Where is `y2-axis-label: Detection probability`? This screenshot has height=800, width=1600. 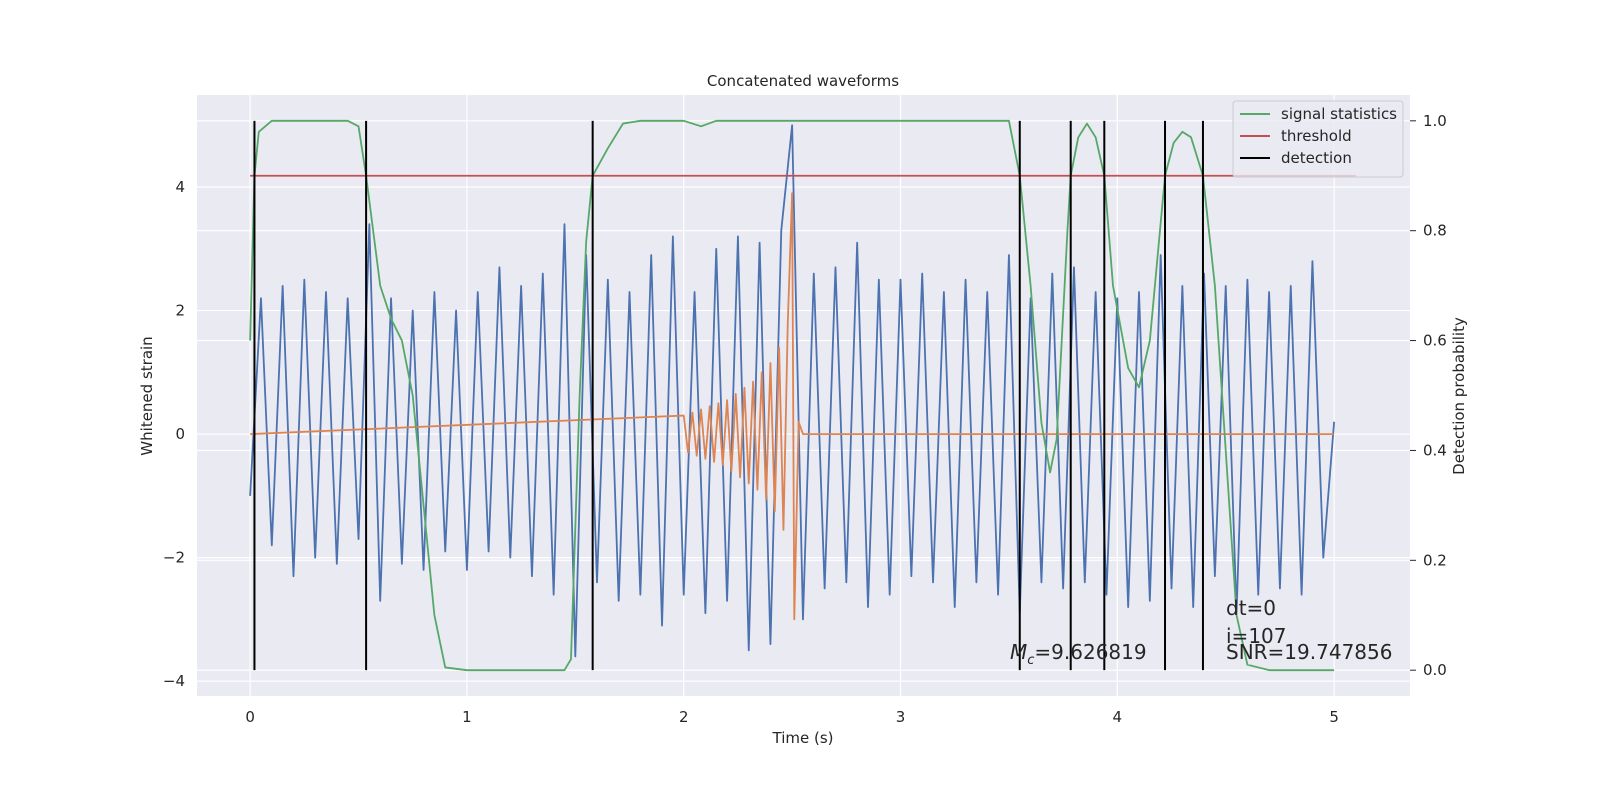 y2-axis-label: Detection probability is located at coordinates (1459, 396).